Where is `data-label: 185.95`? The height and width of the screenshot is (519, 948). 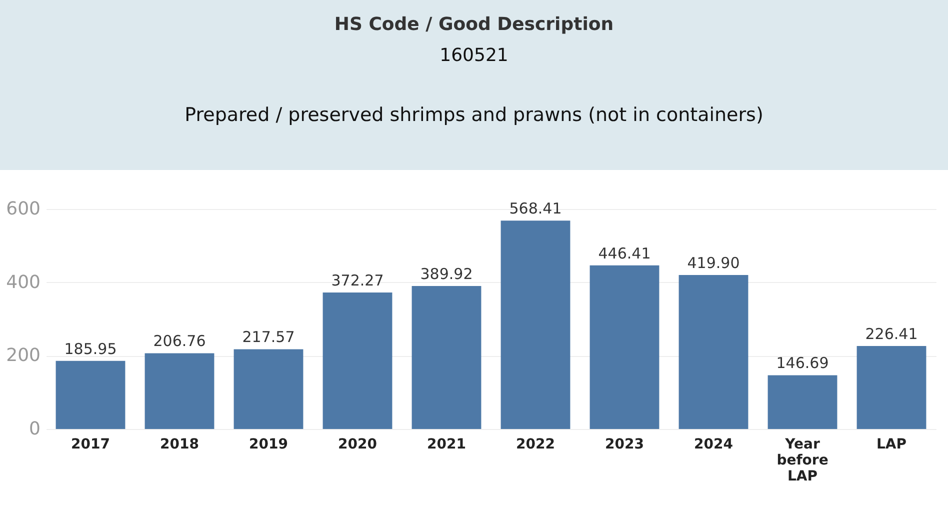 data-label: 185.95 is located at coordinates (90, 349).